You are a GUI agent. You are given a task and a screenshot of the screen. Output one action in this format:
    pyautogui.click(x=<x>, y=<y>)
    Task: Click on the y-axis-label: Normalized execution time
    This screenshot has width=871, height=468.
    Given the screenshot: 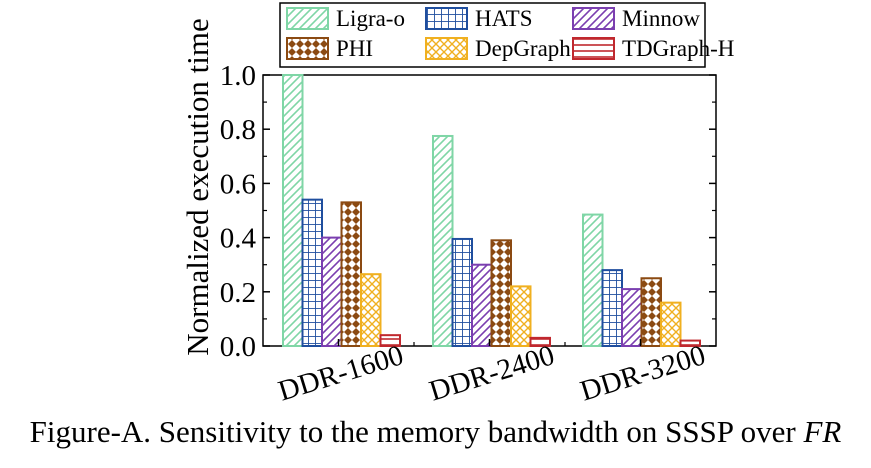 What is the action you would take?
    pyautogui.click(x=197, y=186)
    